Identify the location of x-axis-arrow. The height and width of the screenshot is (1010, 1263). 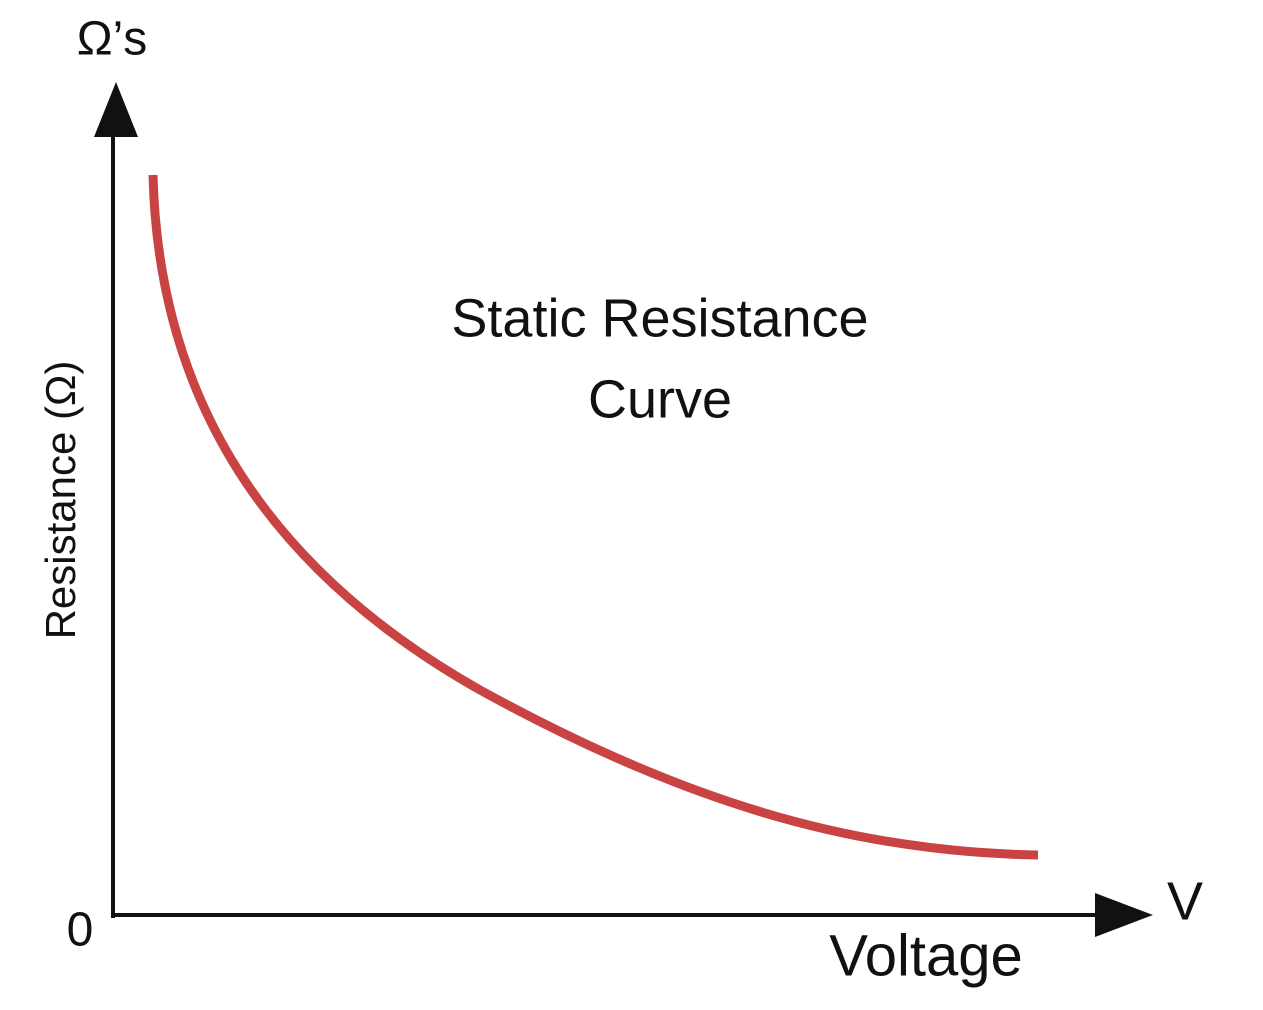
(1124, 915).